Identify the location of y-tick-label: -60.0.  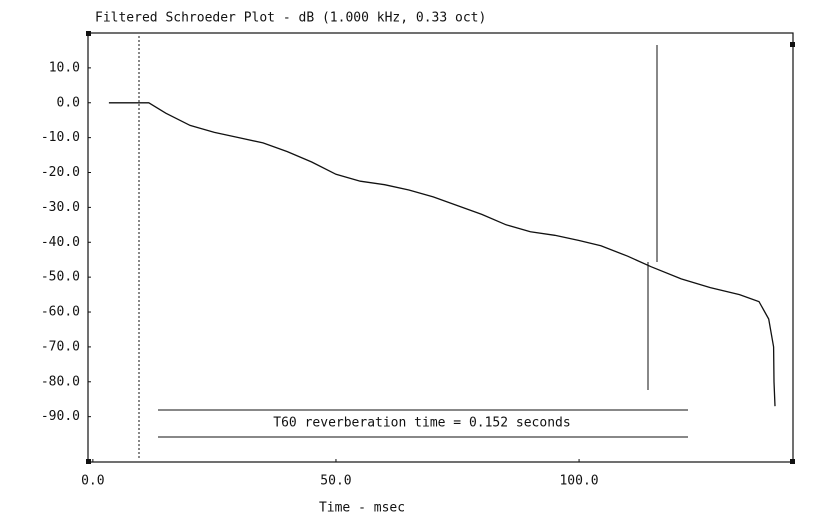
(60, 312).